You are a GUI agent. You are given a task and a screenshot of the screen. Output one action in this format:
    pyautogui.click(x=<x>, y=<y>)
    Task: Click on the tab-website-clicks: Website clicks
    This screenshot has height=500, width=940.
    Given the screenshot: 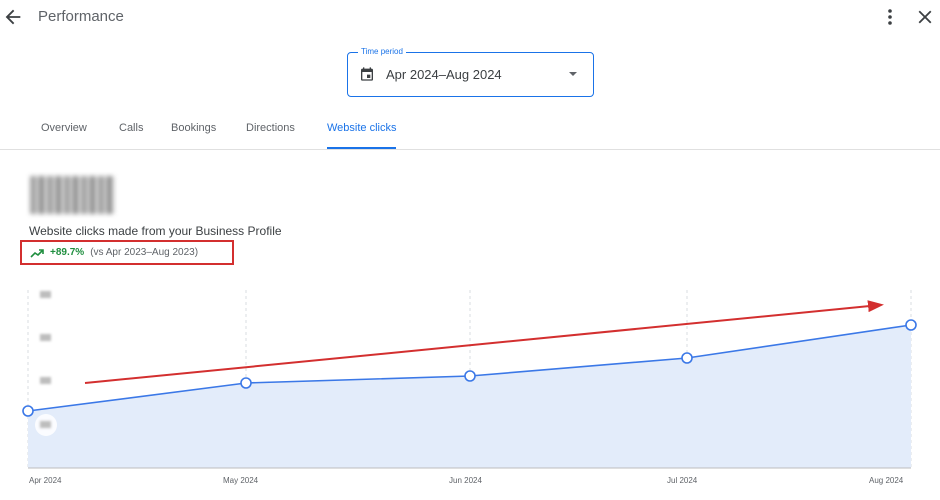 What is the action you would take?
    pyautogui.click(x=362, y=135)
    